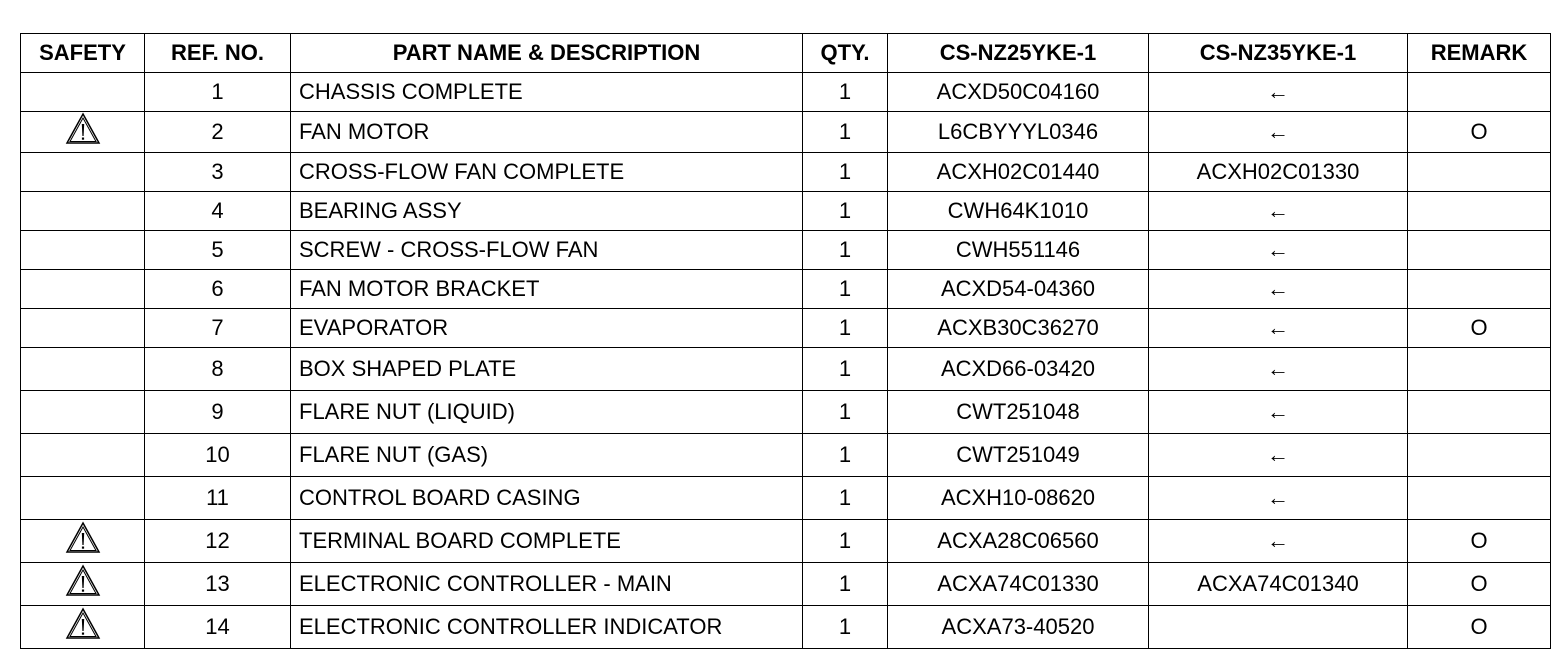 This screenshot has height=649, width=1559. I want to click on part-name-cell: TERMINAL BOARD COMPLETE, so click(546, 541).